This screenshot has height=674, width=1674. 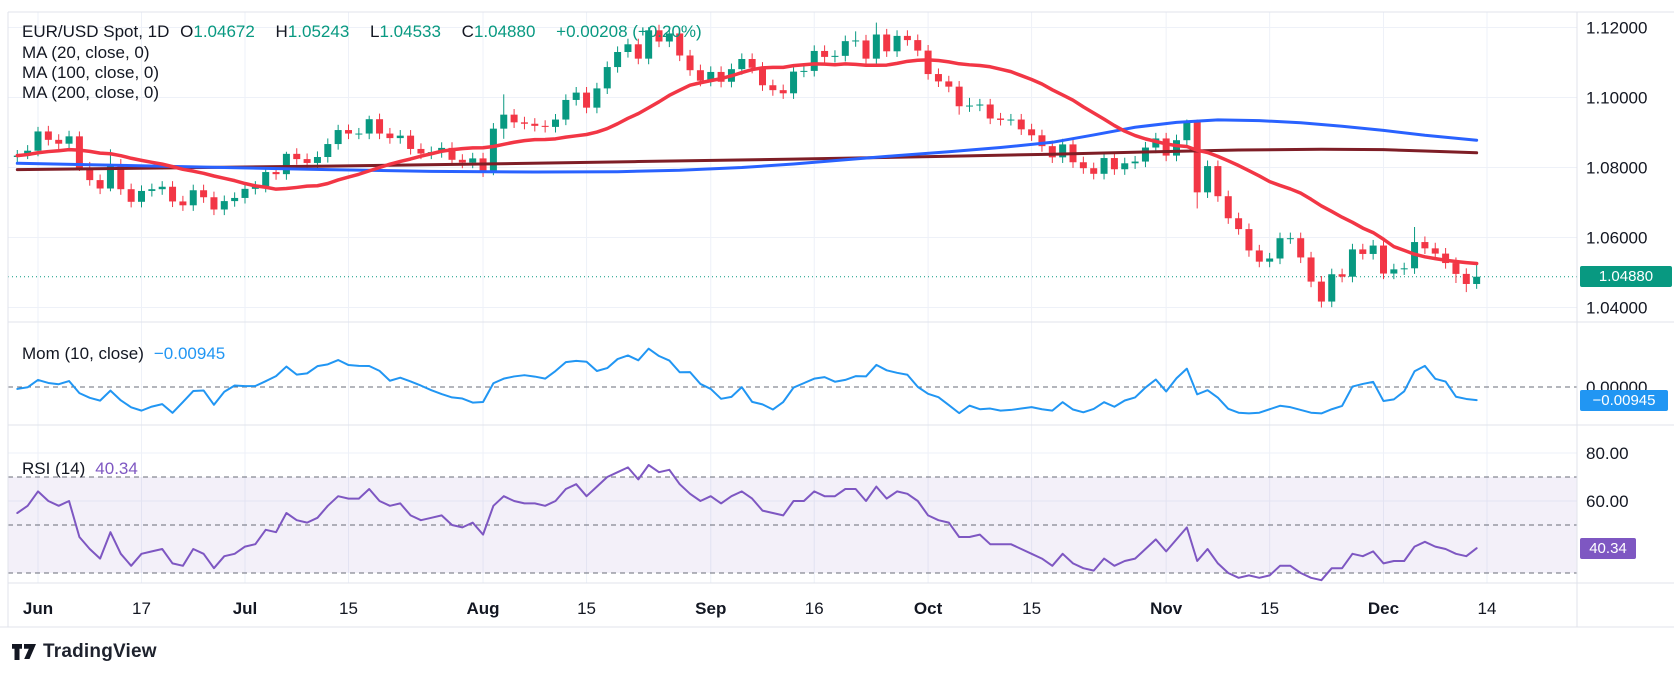 I want to click on svg-text: 14, so click(x=1487, y=608).